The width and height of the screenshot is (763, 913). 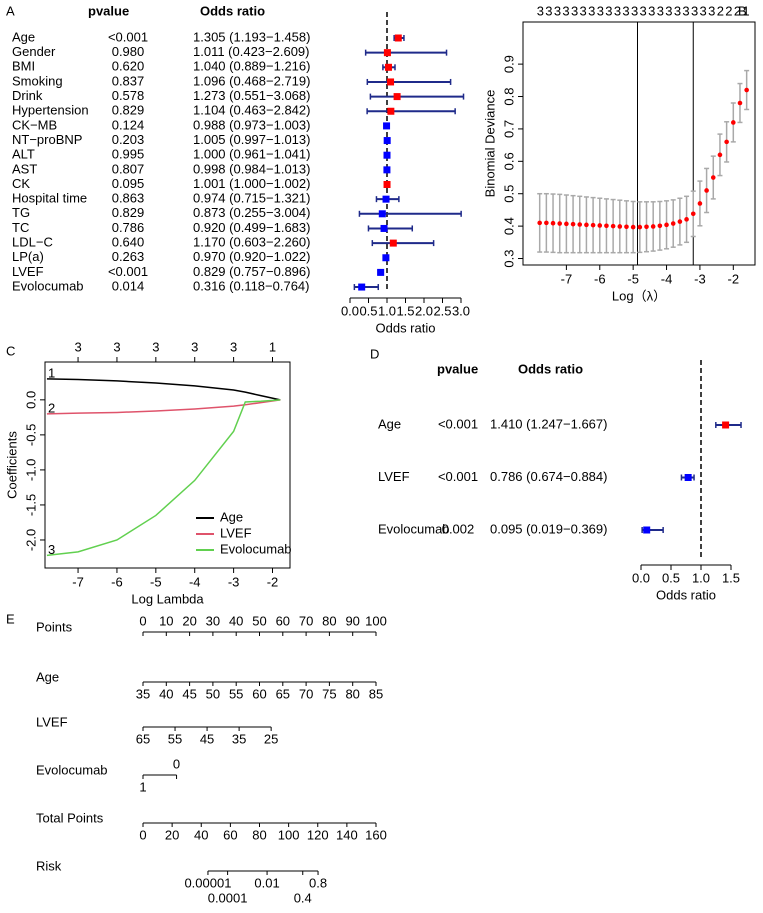 What do you see at coordinates (458, 528) in the screenshot?
I see `p-value: 0.002` at bounding box center [458, 528].